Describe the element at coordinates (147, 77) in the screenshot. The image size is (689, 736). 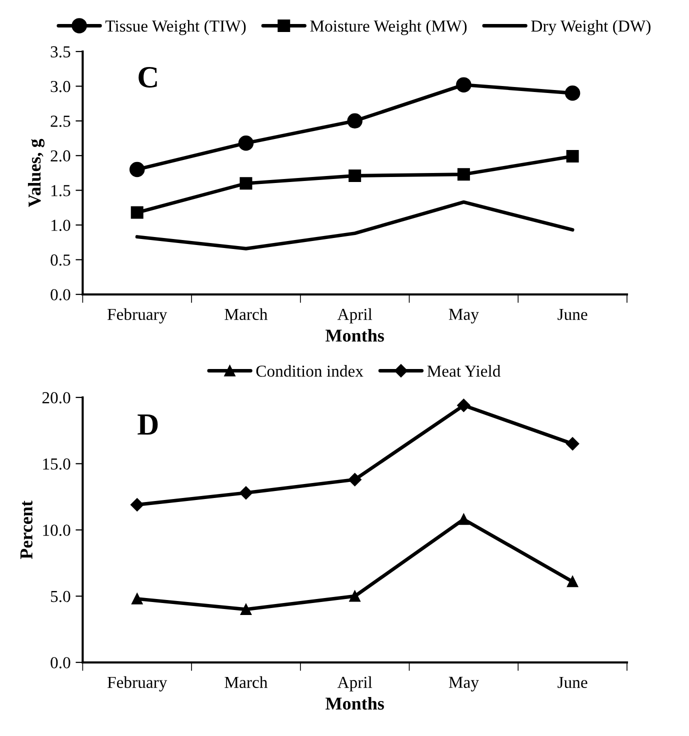
I see `annotation: C` at that location.